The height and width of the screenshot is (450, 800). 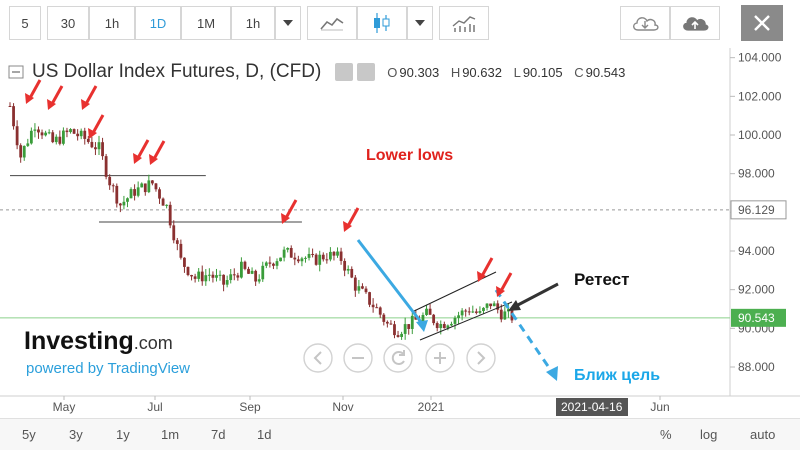 What do you see at coordinates (344, 72) in the screenshot?
I see `settings-icon` at bounding box center [344, 72].